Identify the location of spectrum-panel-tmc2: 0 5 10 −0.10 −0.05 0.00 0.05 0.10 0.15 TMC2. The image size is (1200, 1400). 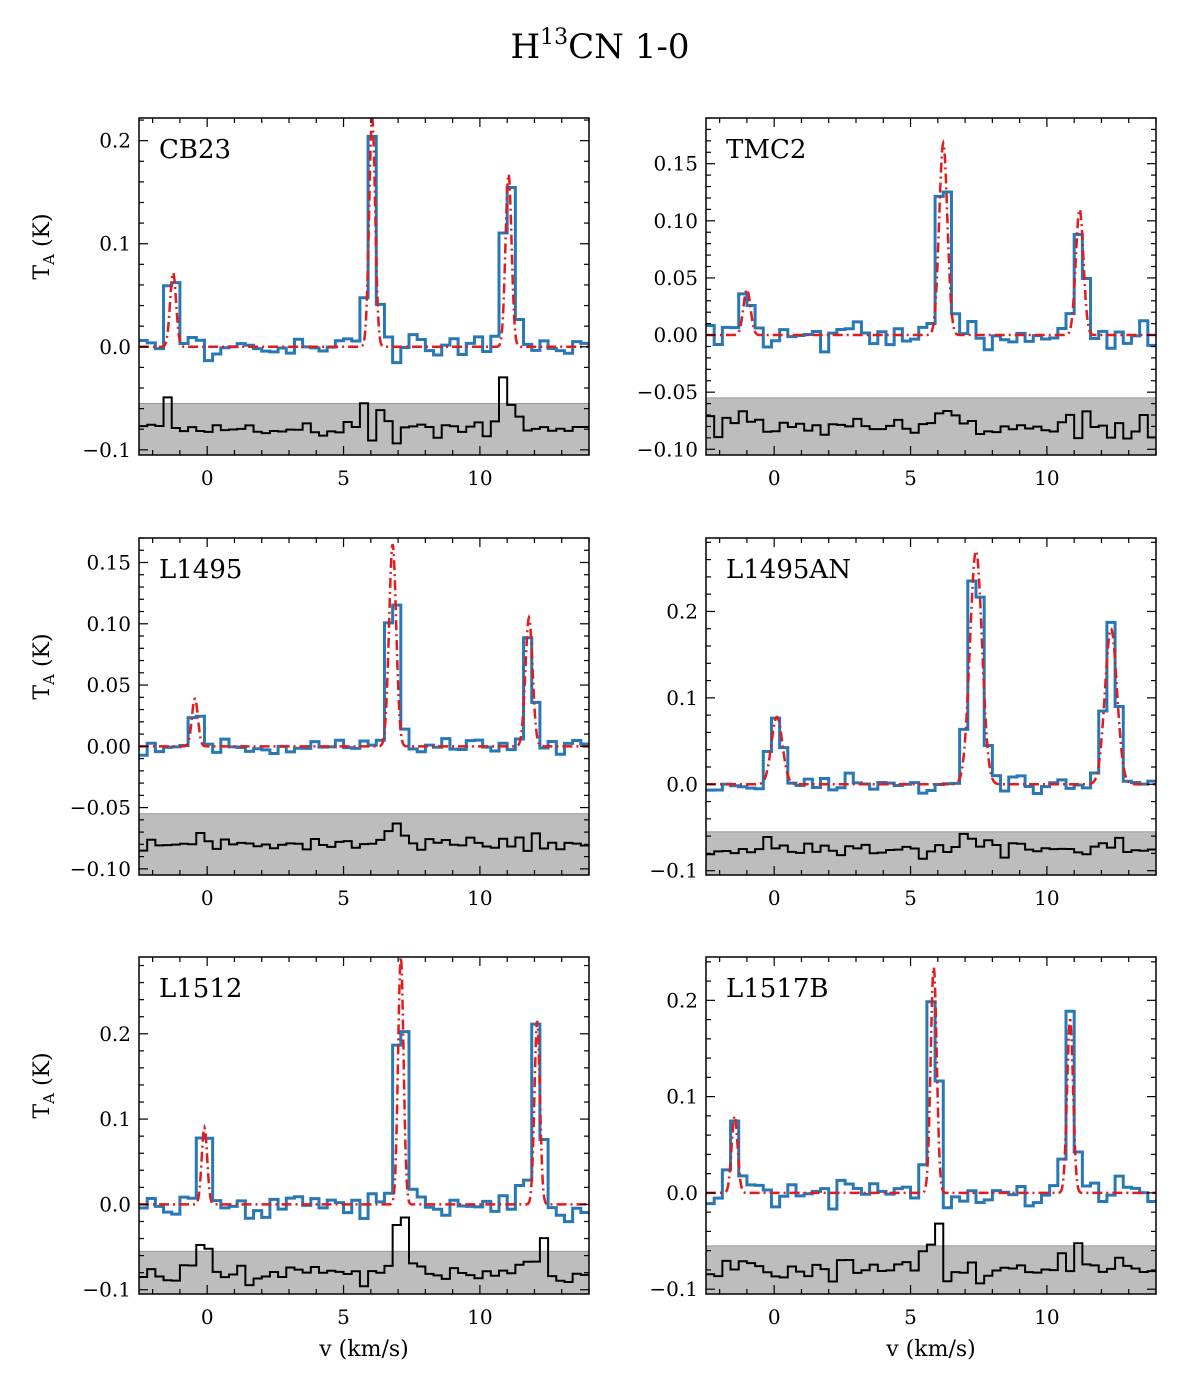
(897, 303).